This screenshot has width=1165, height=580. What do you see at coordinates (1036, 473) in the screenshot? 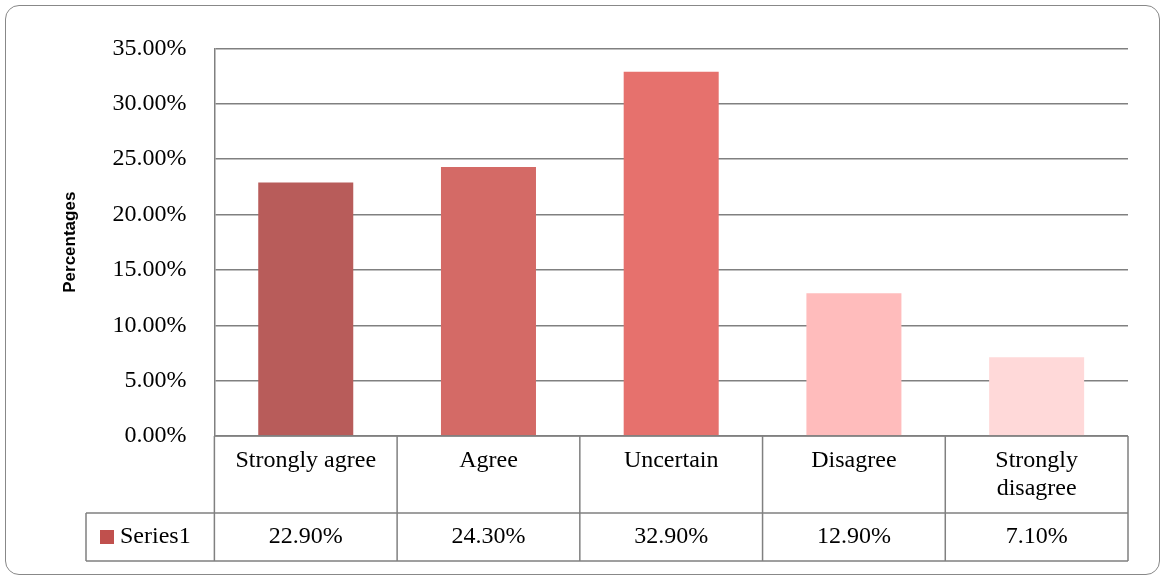
I see `x-tick-label: Strongly disagree` at bounding box center [1036, 473].